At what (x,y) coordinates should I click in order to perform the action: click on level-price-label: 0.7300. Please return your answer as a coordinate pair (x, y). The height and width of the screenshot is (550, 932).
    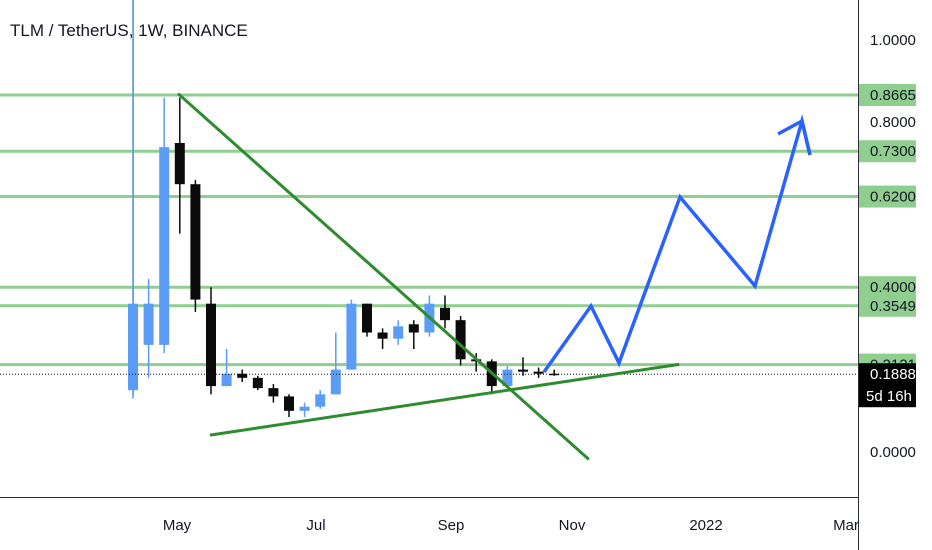
    Looking at the image, I should click on (893, 151).